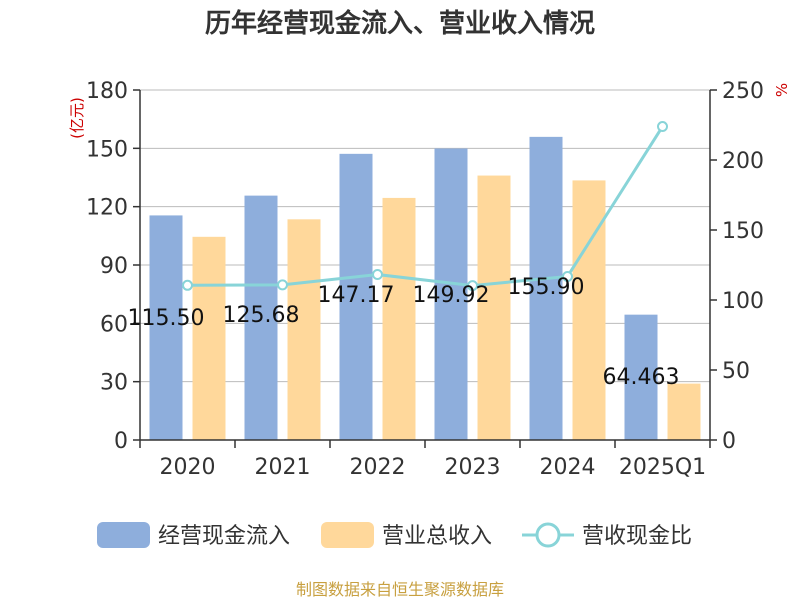  I want to click on legend-label-revenue: 营业总收入, so click(437, 536).